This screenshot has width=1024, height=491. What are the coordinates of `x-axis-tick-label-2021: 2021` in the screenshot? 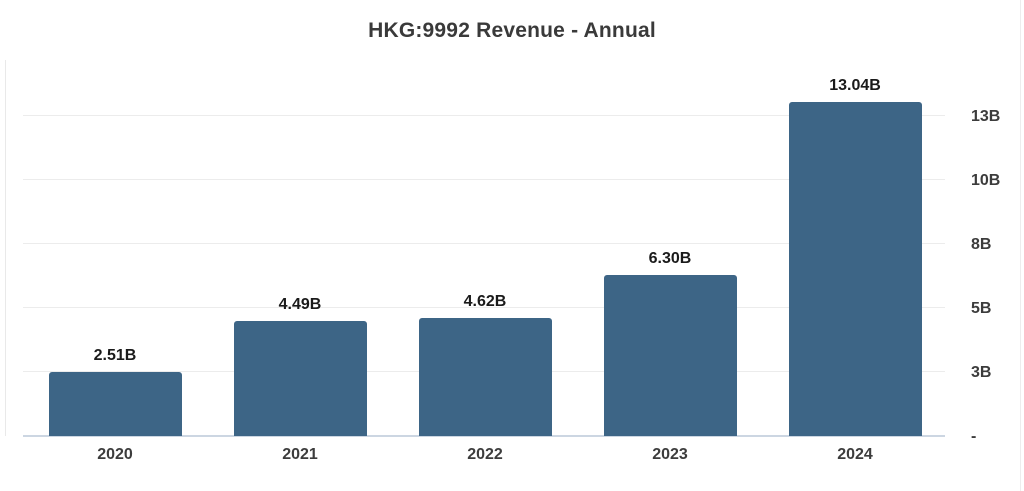 It's located at (300, 454).